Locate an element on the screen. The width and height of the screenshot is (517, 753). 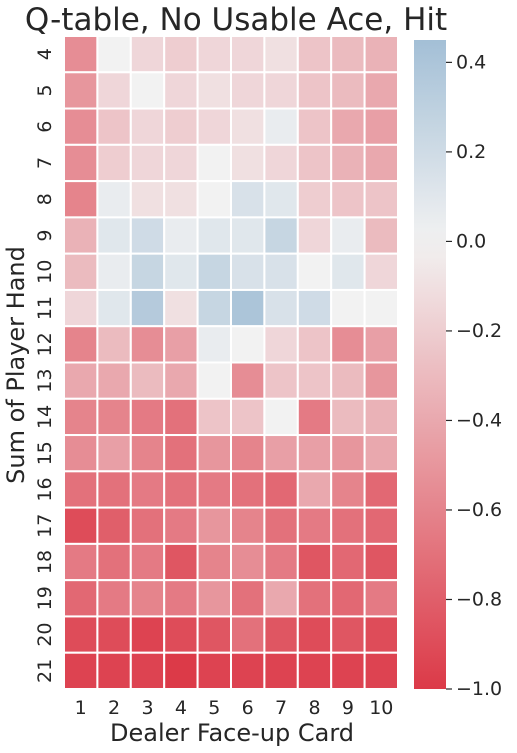
y-tick-label: 12 is located at coordinates (45, 344).